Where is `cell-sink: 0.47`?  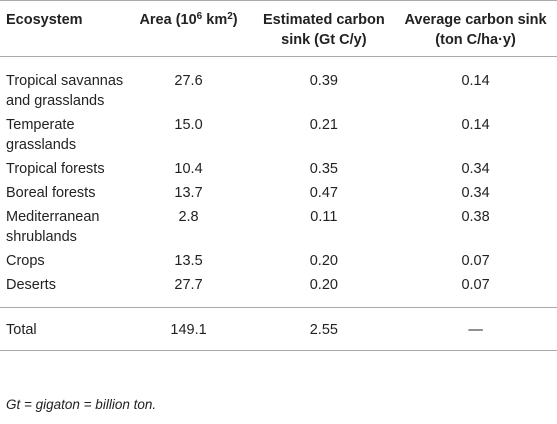 cell-sink: 0.47 is located at coordinates (323, 193).